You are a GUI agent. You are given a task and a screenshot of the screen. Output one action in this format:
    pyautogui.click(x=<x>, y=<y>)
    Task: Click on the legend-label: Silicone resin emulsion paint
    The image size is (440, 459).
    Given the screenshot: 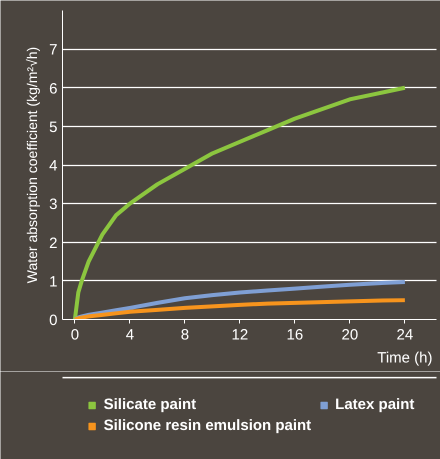 What is the action you would take?
    pyautogui.click(x=208, y=425)
    